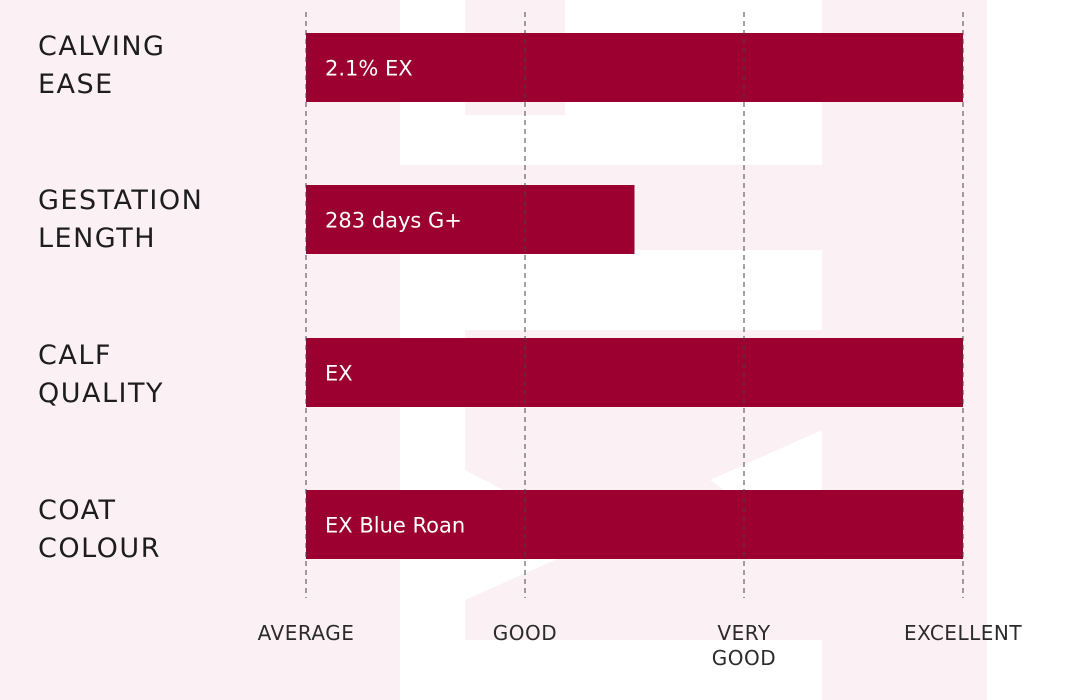 The width and height of the screenshot is (1076, 700). What do you see at coordinates (75, 355) in the screenshot?
I see `category-label-line: CALF` at bounding box center [75, 355].